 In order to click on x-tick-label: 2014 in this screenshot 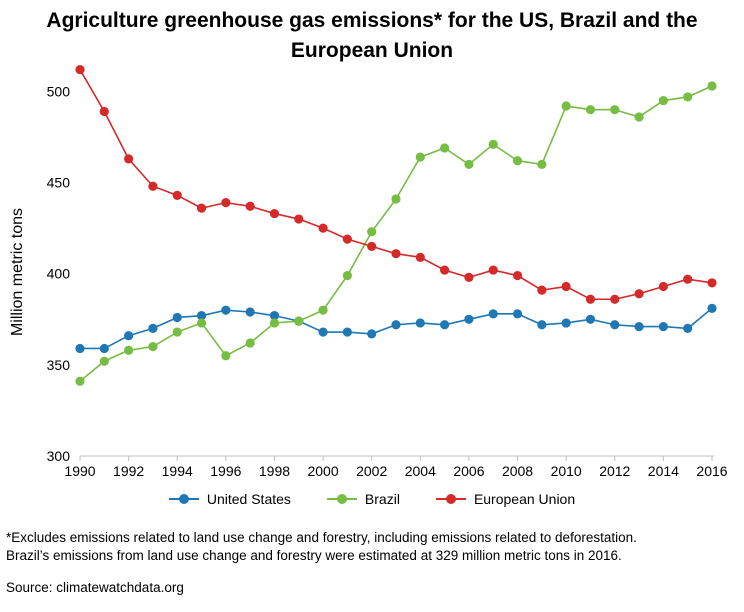, I will do `click(663, 471)`.